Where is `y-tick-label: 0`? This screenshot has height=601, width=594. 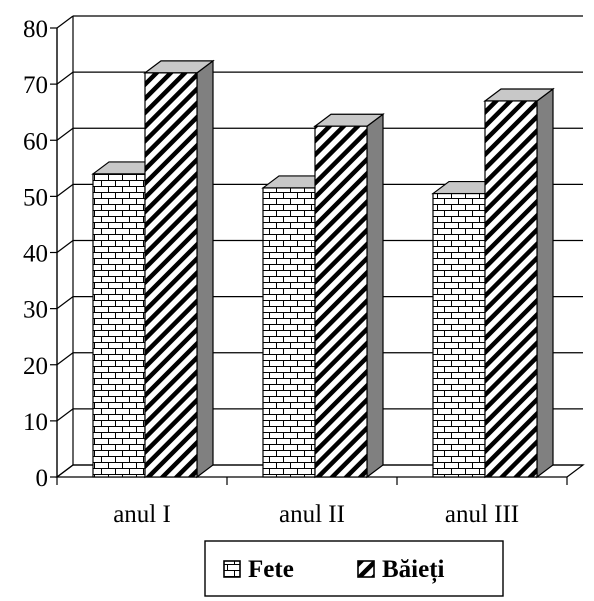 y-tick-label: 0 is located at coordinates (42, 478).